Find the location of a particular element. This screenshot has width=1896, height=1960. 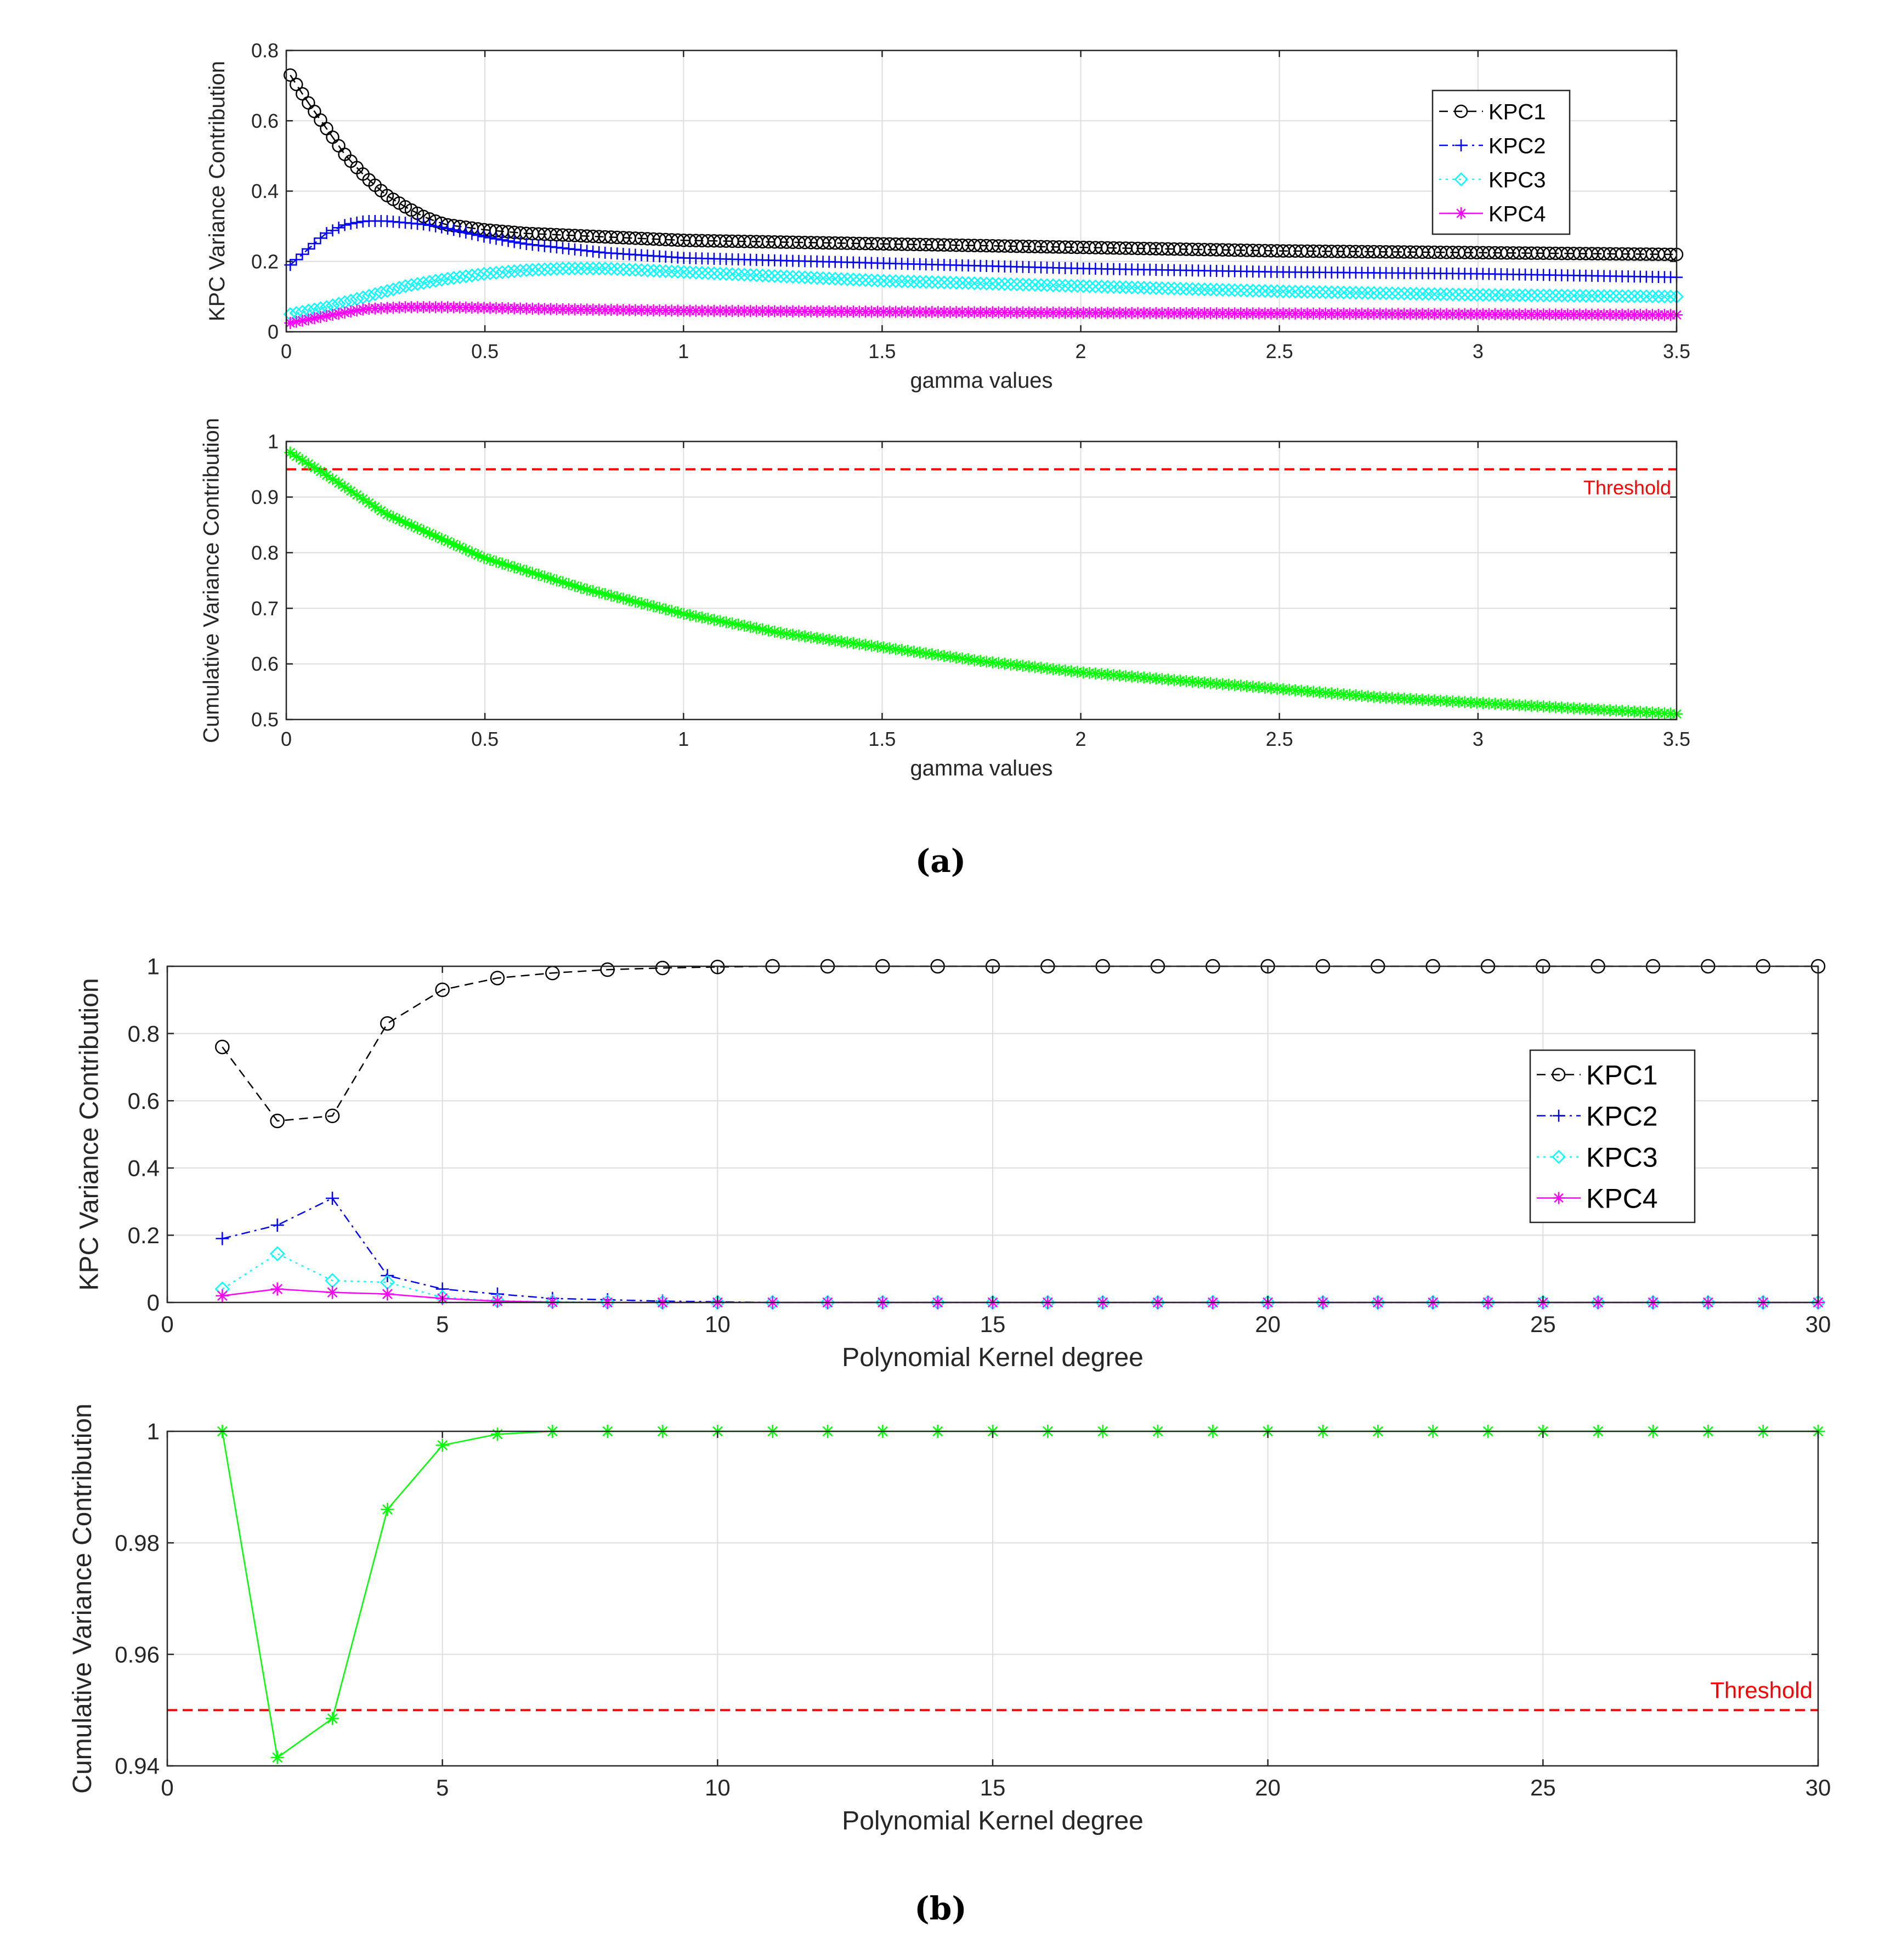

y-axis-label: KPC Variance Contribution is located at coordinates (217, 191).